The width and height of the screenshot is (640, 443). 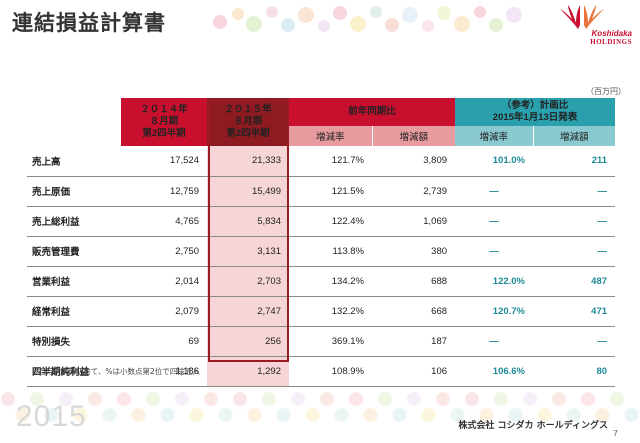 What do you see at coordinates (116, 371) in the screenshot?
I see `footnote: ※百万円未満切捨て、%は小数点第2位で四捨五入` at bounding box center [116, 371].